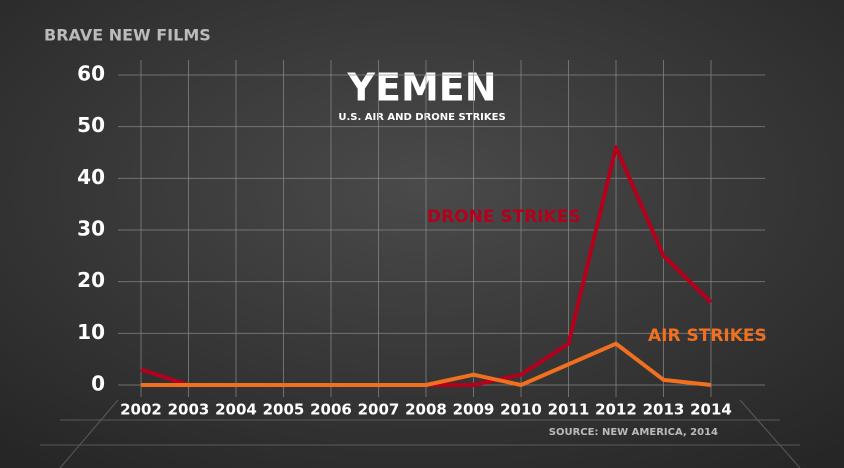 The width and height of the screenshot is (844, 468). I want to click on series-line, so click(426, 364).